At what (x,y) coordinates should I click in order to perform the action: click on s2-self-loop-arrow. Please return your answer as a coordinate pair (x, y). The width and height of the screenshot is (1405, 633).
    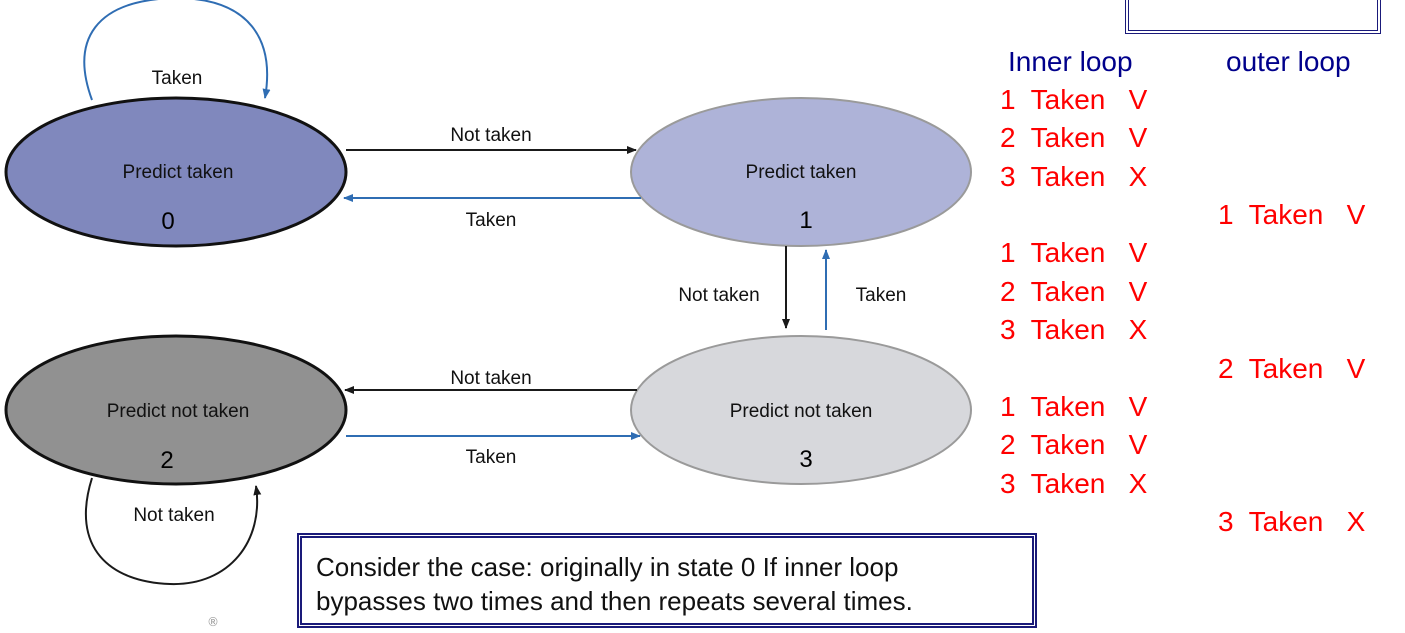
    Looking at the image, I should click on (173, 531).